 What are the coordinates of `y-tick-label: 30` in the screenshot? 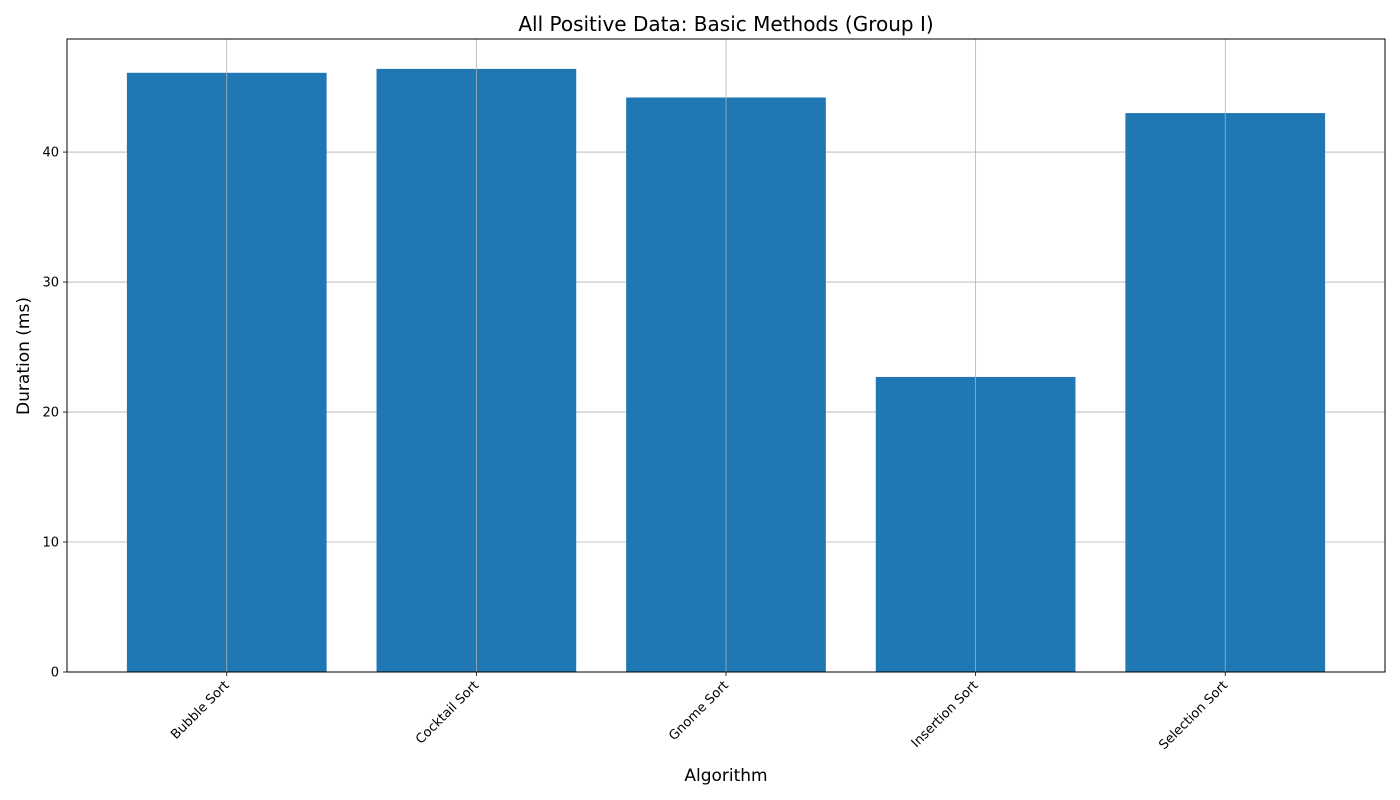 It's located at (50, 283).